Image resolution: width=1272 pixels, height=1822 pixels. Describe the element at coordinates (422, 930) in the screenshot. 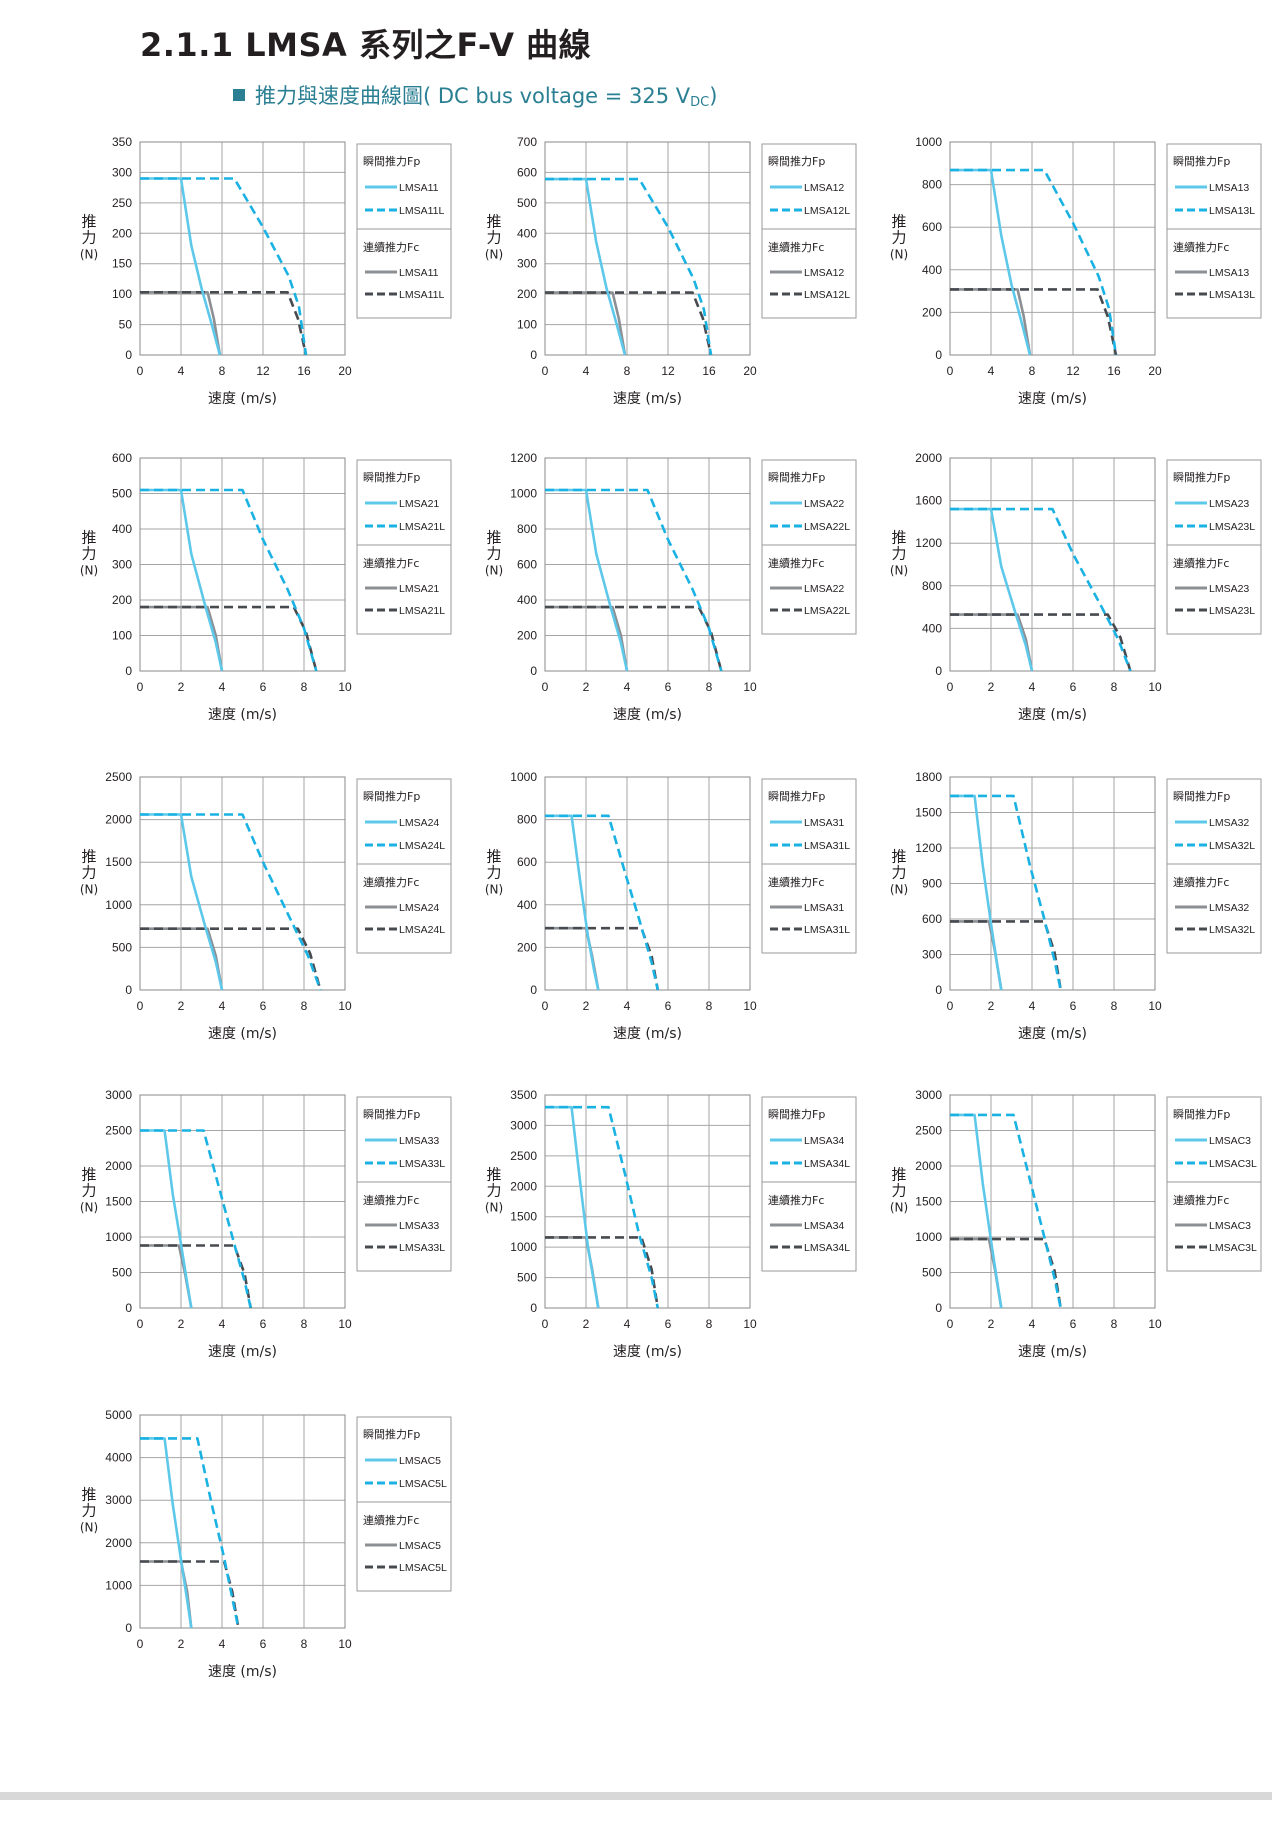

I see `legend-label: LMSA24L` at that location.